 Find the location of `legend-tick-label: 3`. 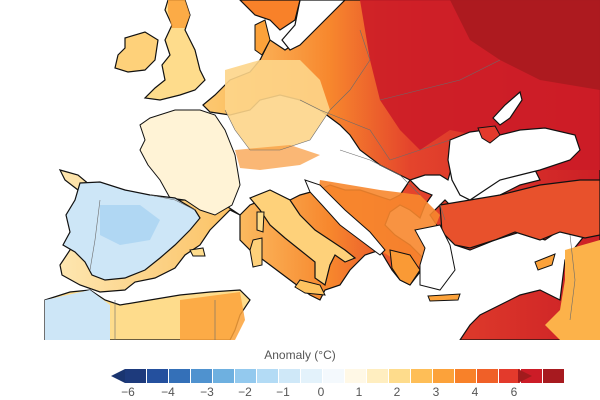

legend-tick-label: 3 is located at coordinates (436, 392).